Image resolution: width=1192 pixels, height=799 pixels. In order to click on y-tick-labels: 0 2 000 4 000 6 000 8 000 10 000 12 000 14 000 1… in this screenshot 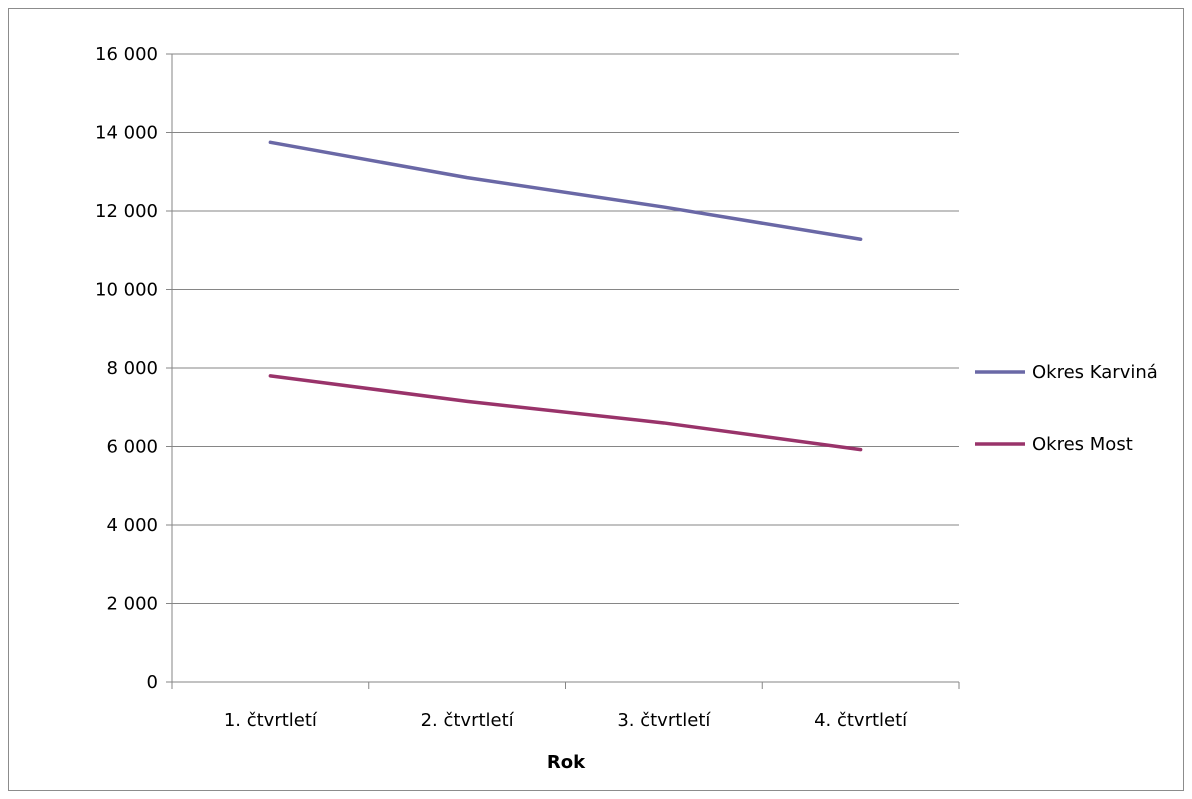, I will do `click(126, 368)`.